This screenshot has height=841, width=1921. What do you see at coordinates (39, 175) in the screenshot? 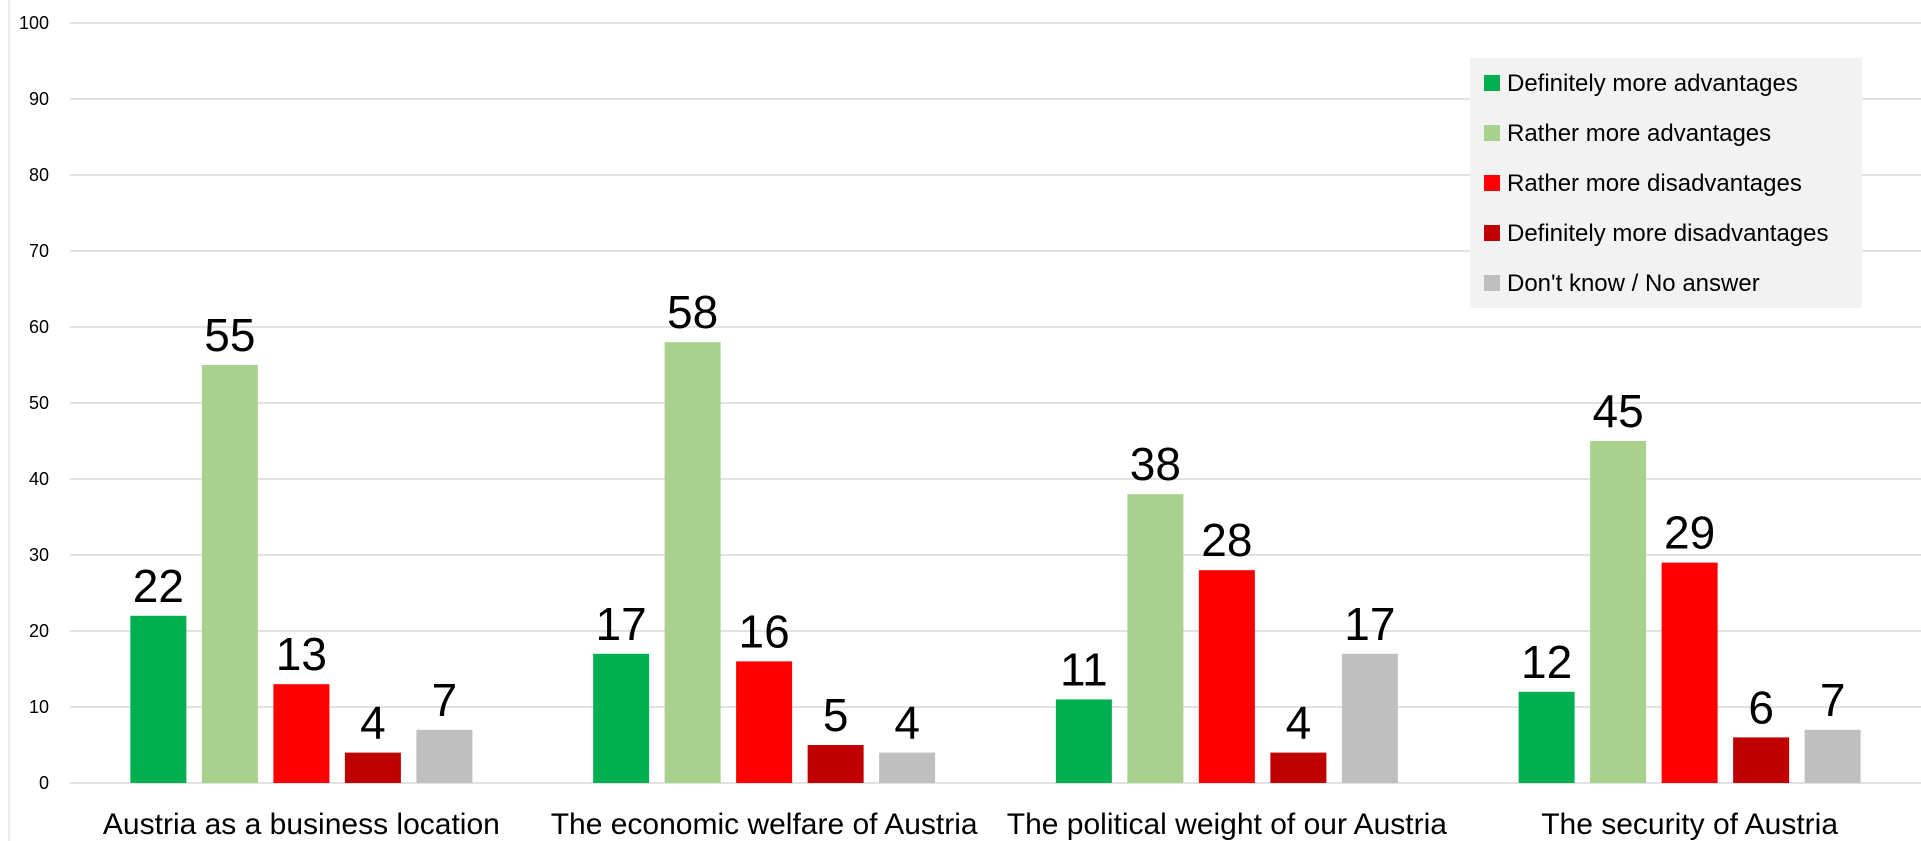
I see `y-tick-label: 80` at bounding box center [39, 175].